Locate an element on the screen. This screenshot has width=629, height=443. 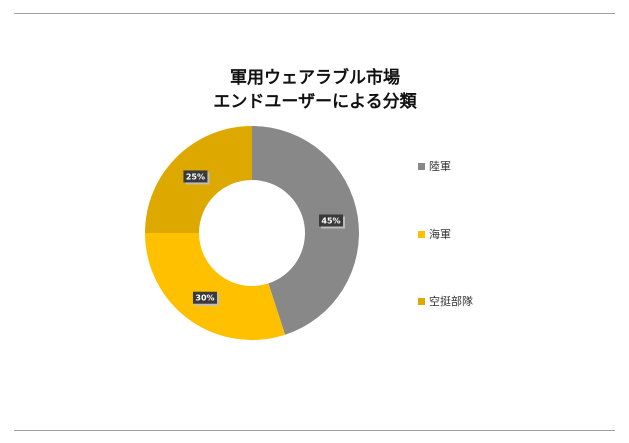
data-label-navy: 30% is located at coordinates (205, 298).